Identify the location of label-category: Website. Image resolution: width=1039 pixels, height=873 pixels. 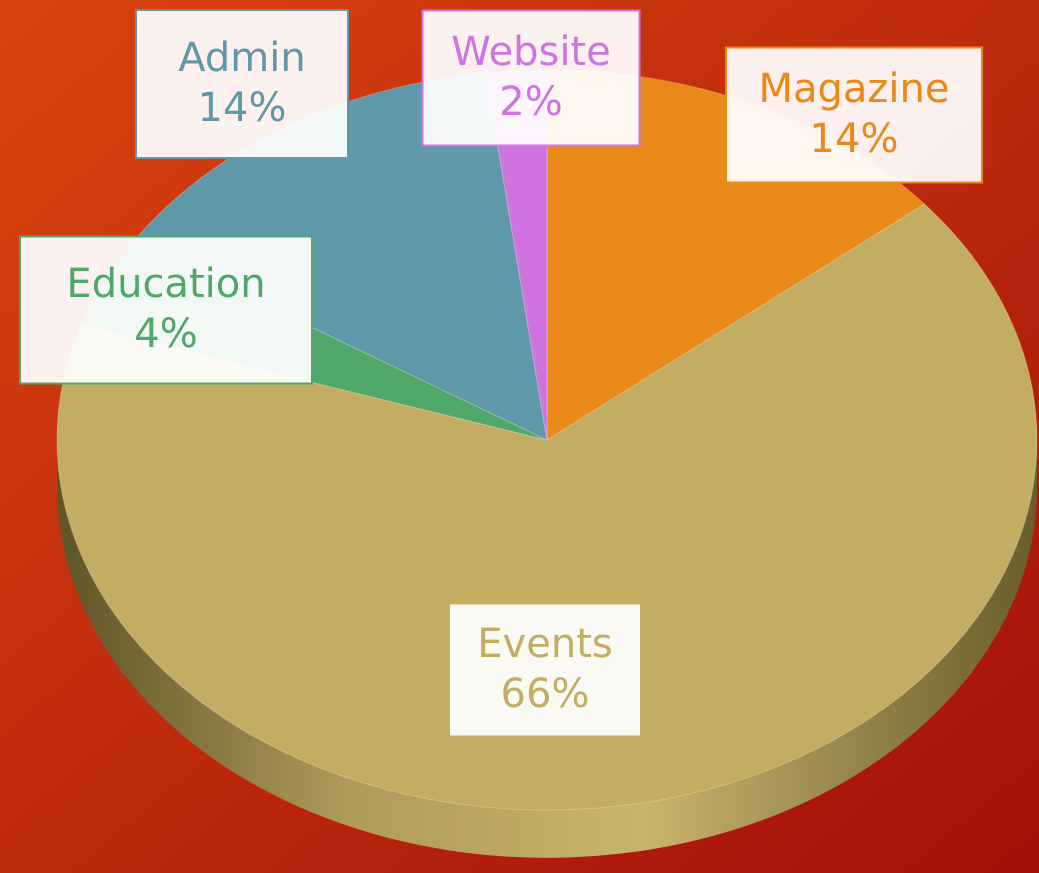
(530, 52).